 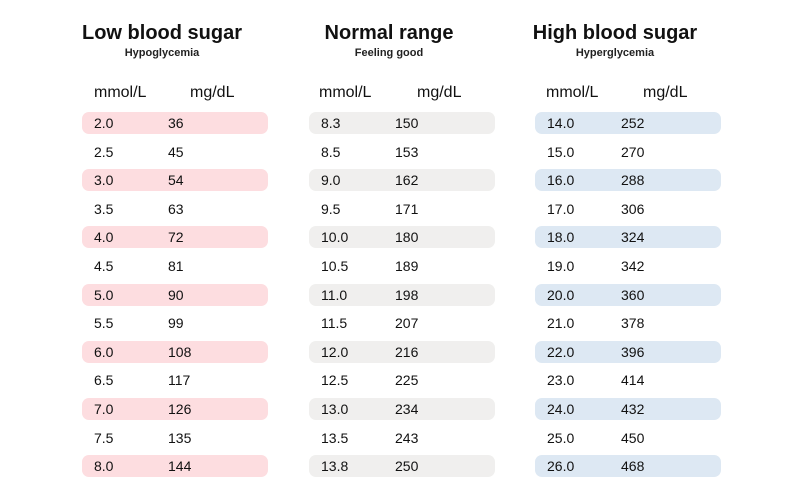 What do you see at coordinates (175, 123) in the screenshot?
I see `table-row: 2.0 36` at bounding box center [175, 123].